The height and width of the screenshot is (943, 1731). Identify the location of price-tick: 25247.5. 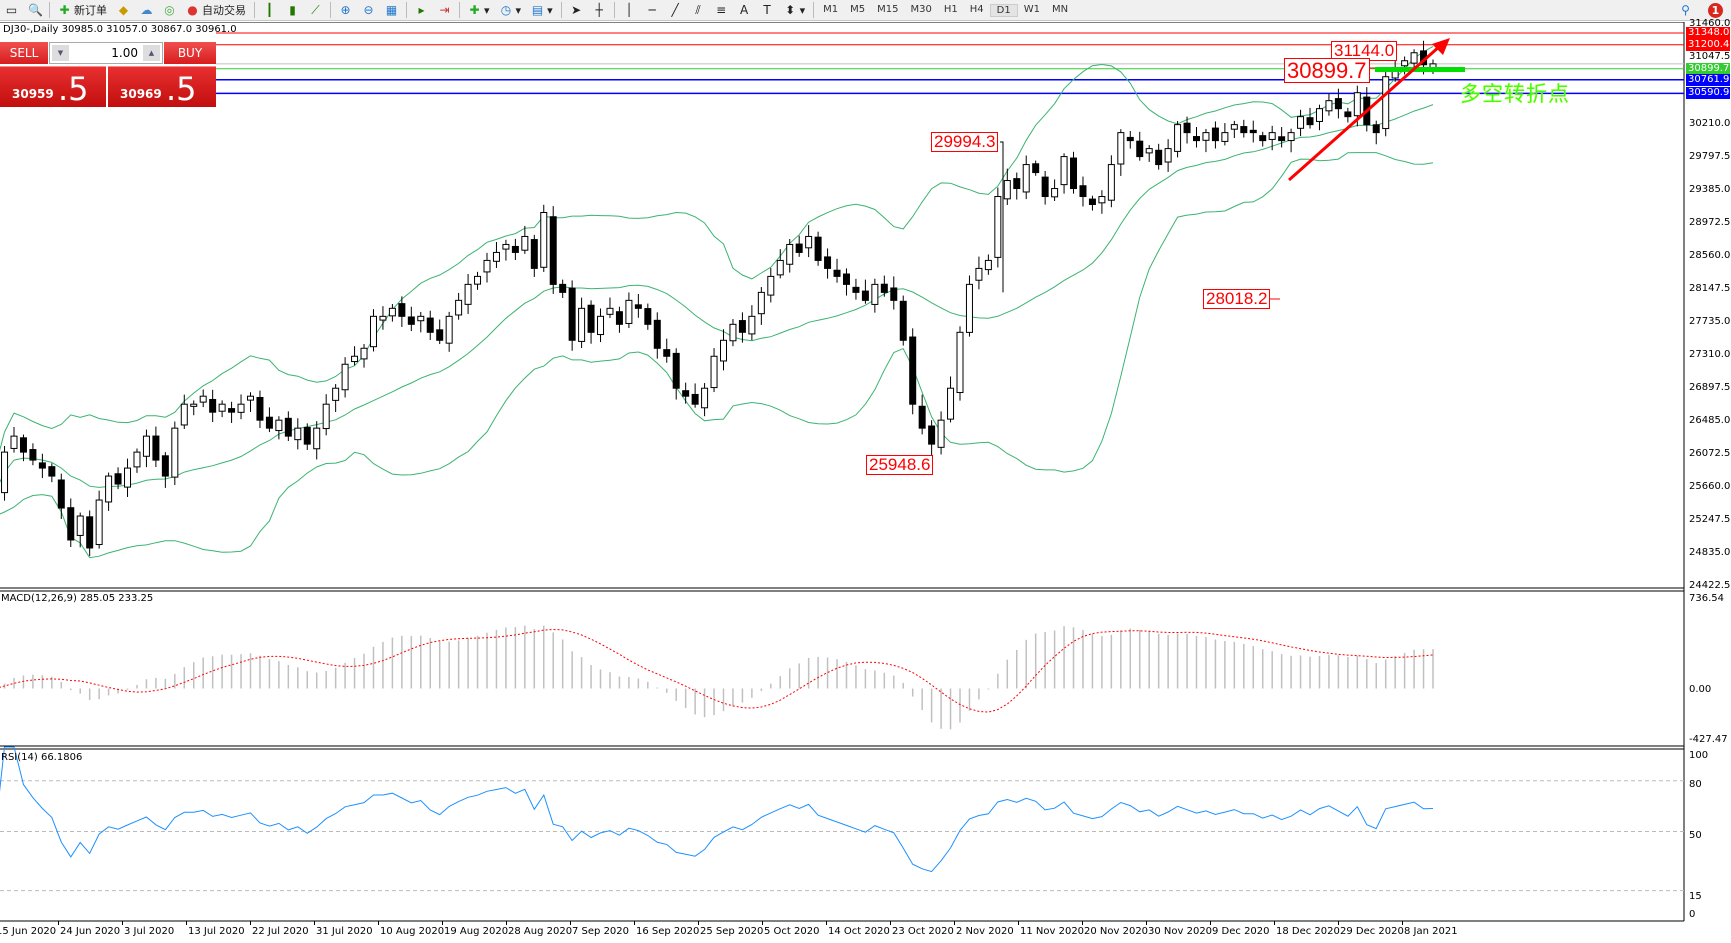
(1710, 520).